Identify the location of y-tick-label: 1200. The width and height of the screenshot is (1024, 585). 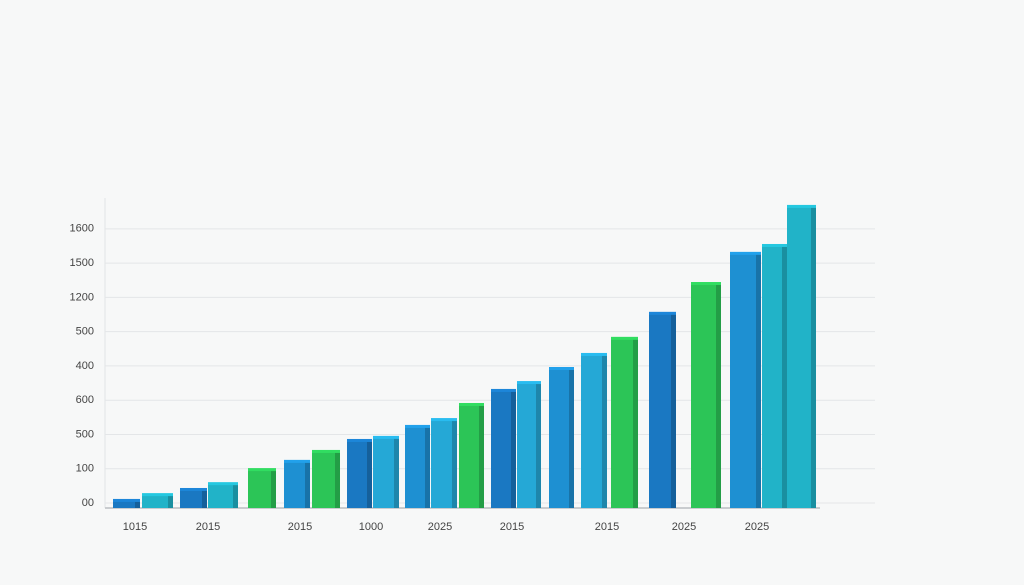
(82, 297).